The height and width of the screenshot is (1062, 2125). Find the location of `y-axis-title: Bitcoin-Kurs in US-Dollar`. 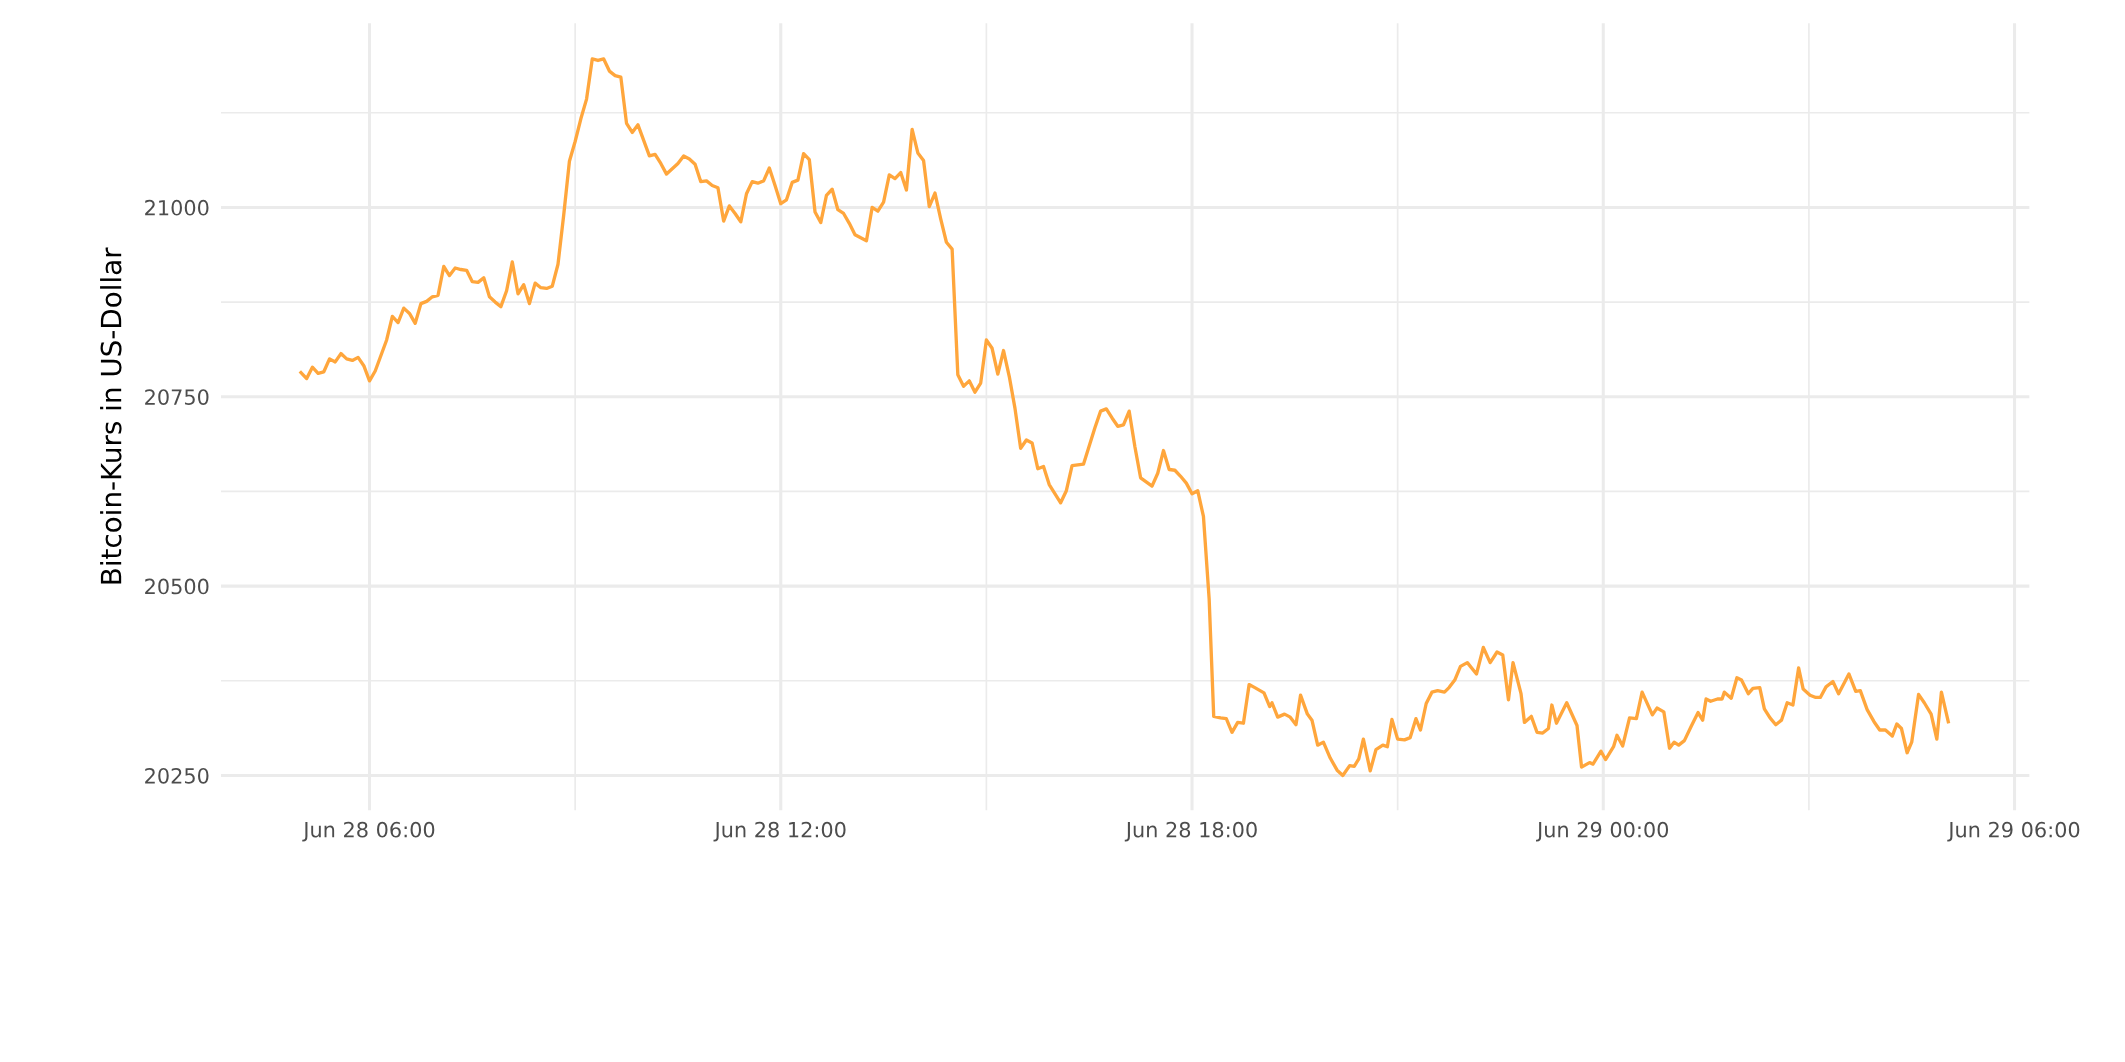

y-axis-title: Bitcoin-Kurs in US-Dollar is located at coordinates (111, 415).